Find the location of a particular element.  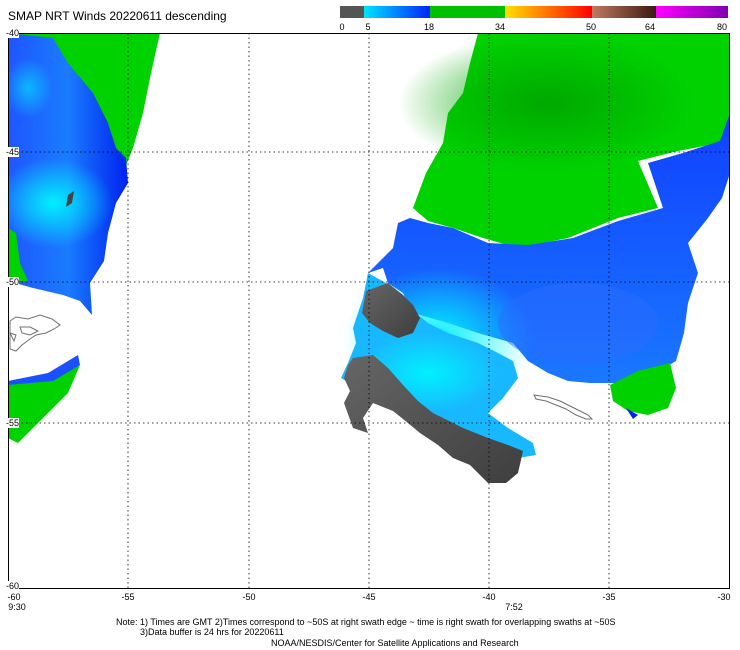

falkland-islands-outline is located at coordinates (35, 333).